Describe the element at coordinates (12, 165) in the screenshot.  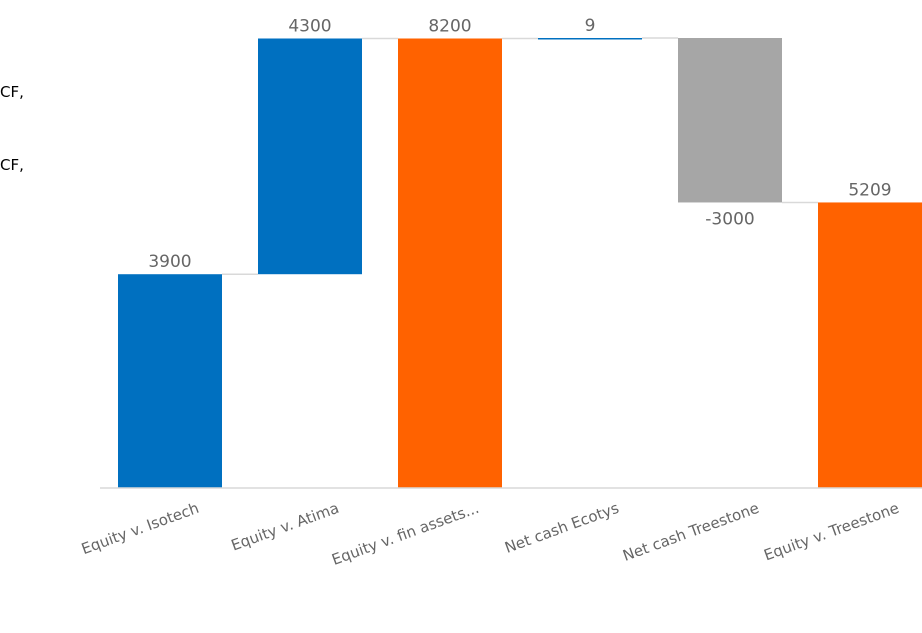
I see `truncated-side-text-2: CF,` at that location.